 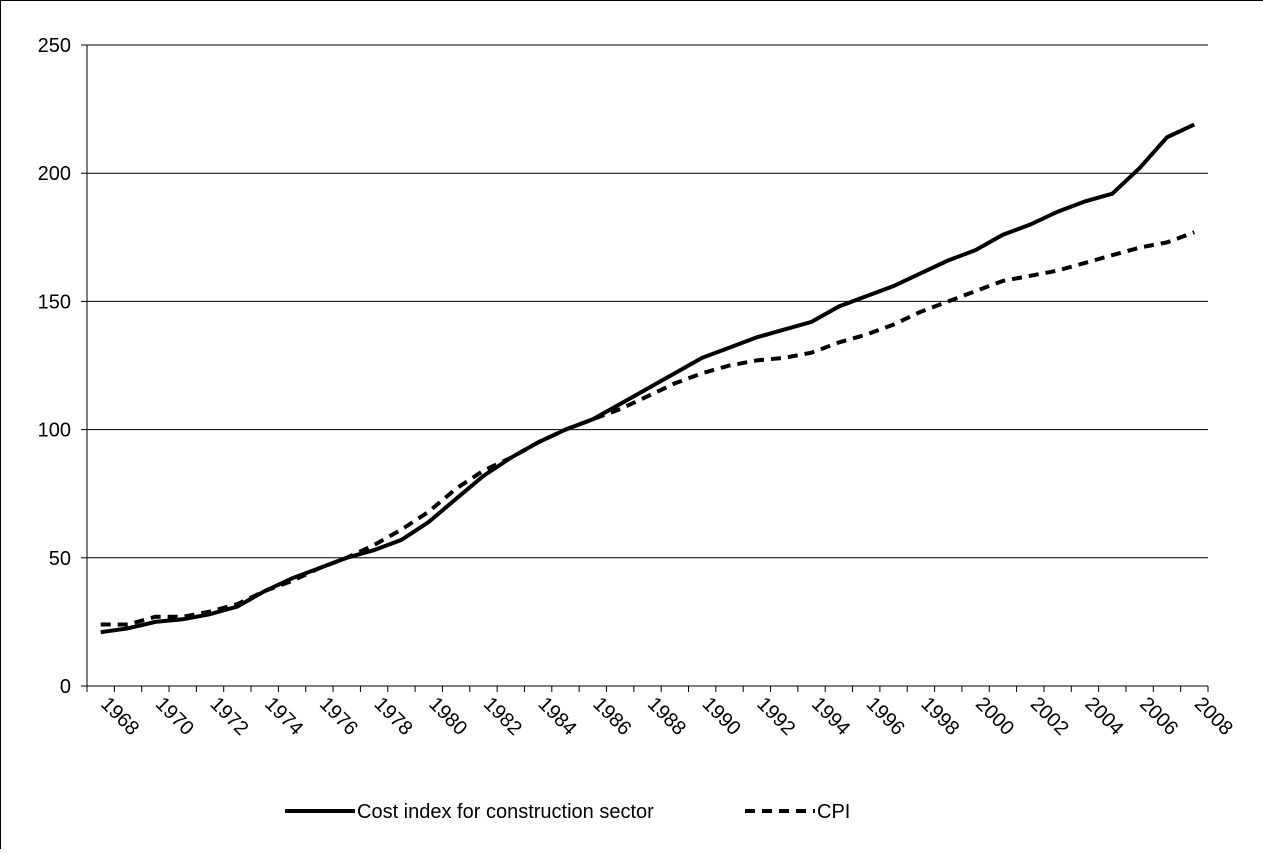 I want to click on x-tick-label: 1998, so click(x=939, y=716).